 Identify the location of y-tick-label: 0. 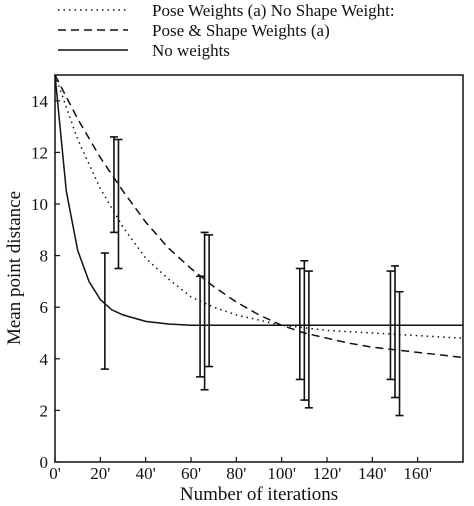
(44, 462).